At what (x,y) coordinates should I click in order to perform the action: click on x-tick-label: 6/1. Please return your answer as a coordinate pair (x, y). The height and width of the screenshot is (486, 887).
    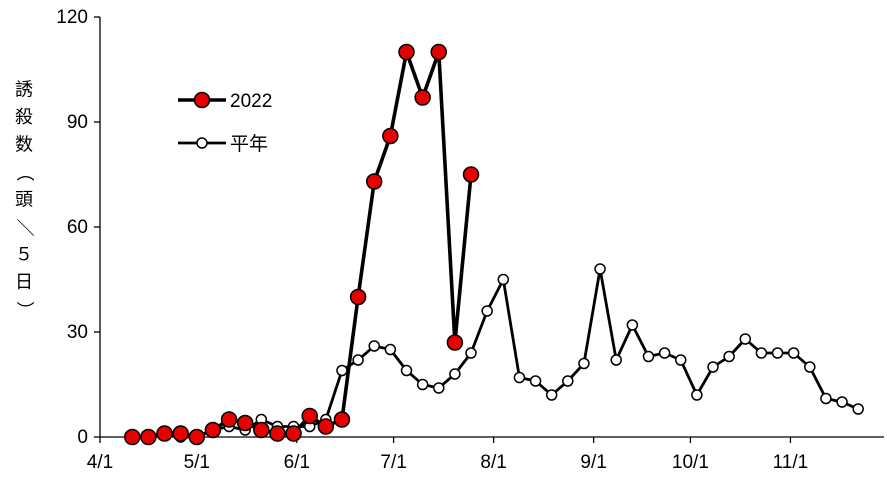
    Looking at the image, I should click on (297, 462).